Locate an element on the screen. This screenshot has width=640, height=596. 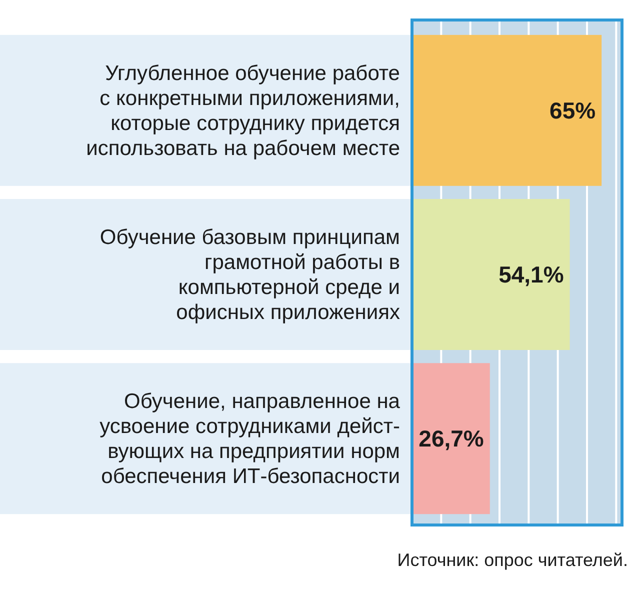
data-label: 65% is located at coordinates (573, 110).